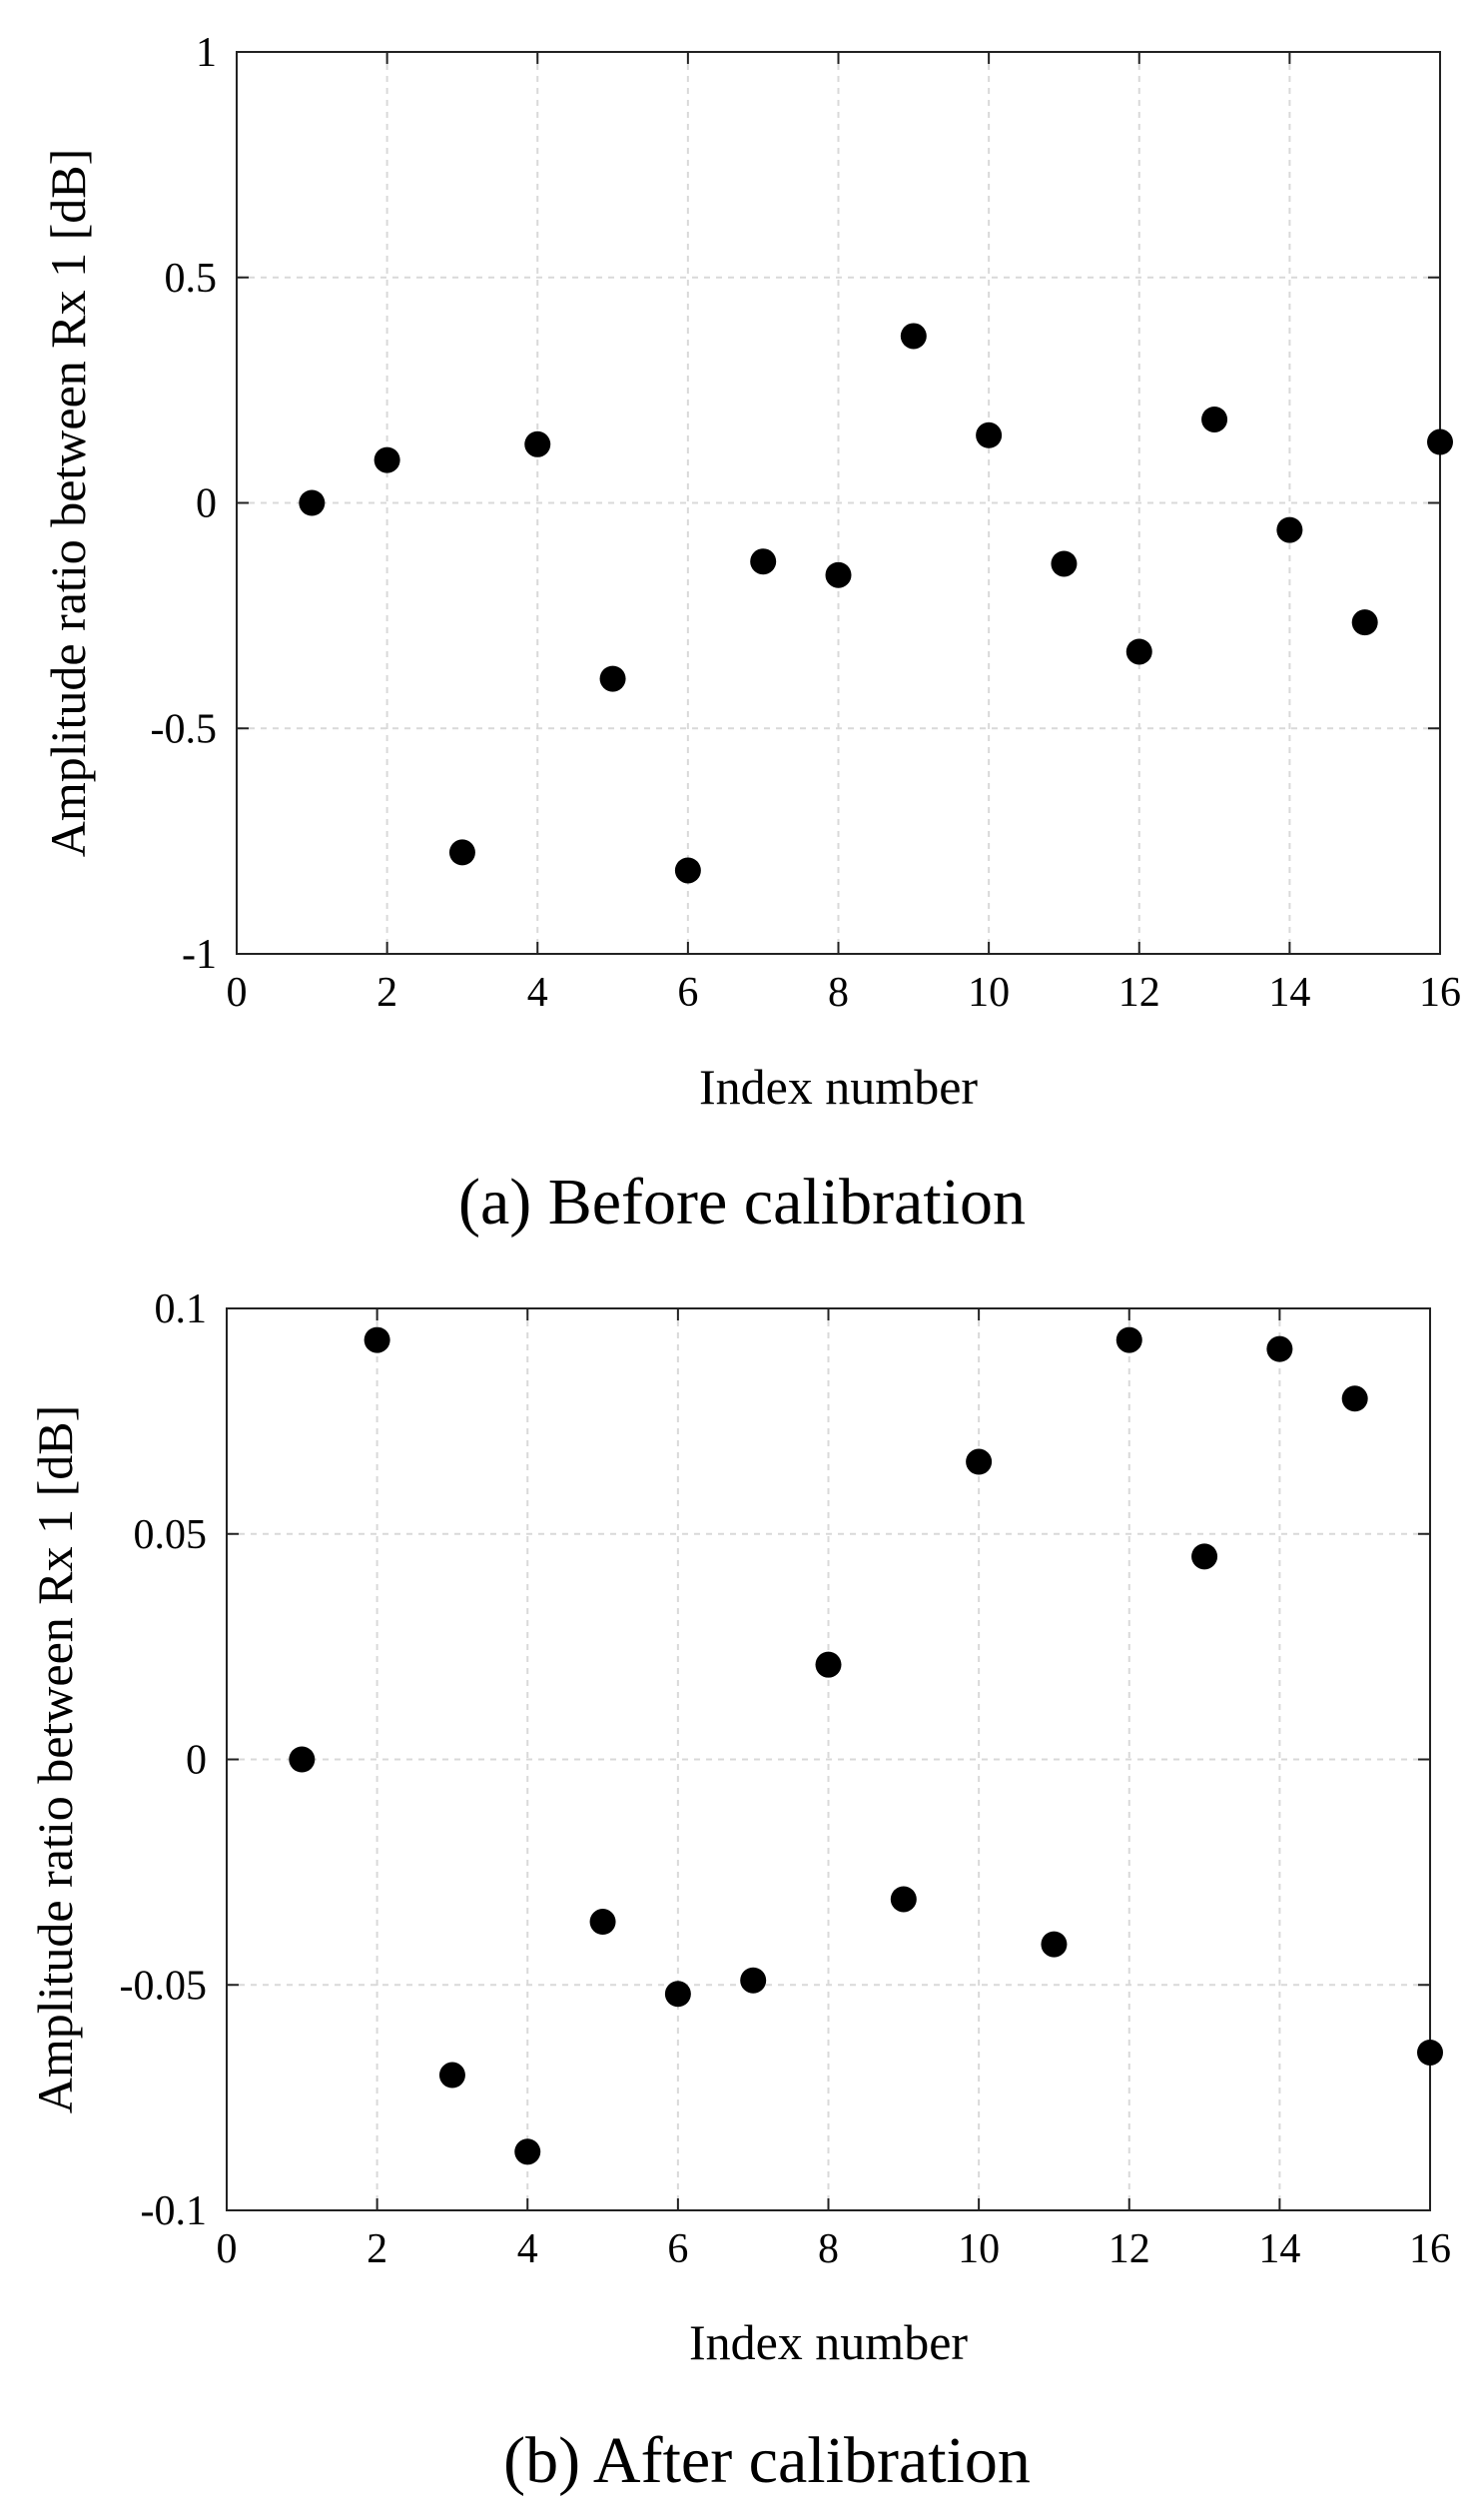 The height and width of the screenshot is (2519, 1484). What do you see at coordinates (164, 1986) in the screenshot?
I see `y-tick-label: -0.05` at bounding box center [164, 1986].